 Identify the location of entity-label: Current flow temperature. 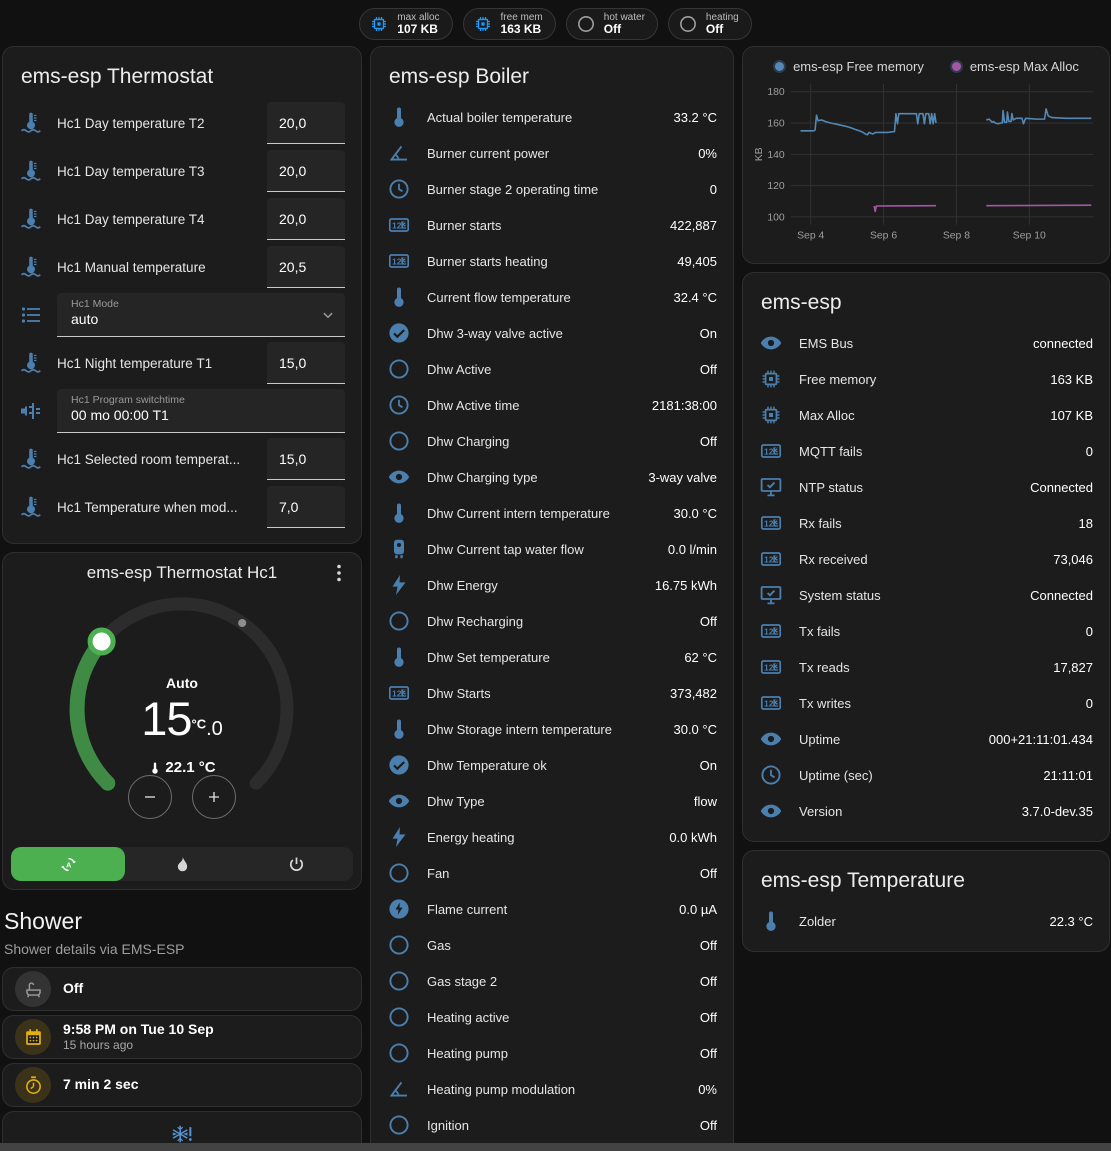
(499, 297).